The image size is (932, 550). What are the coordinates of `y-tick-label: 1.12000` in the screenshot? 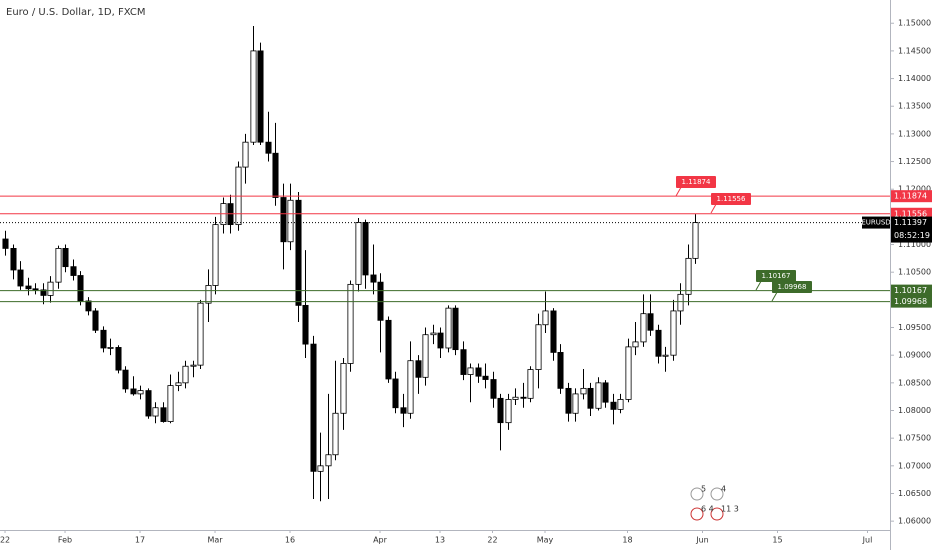 It's located at (914, 189).